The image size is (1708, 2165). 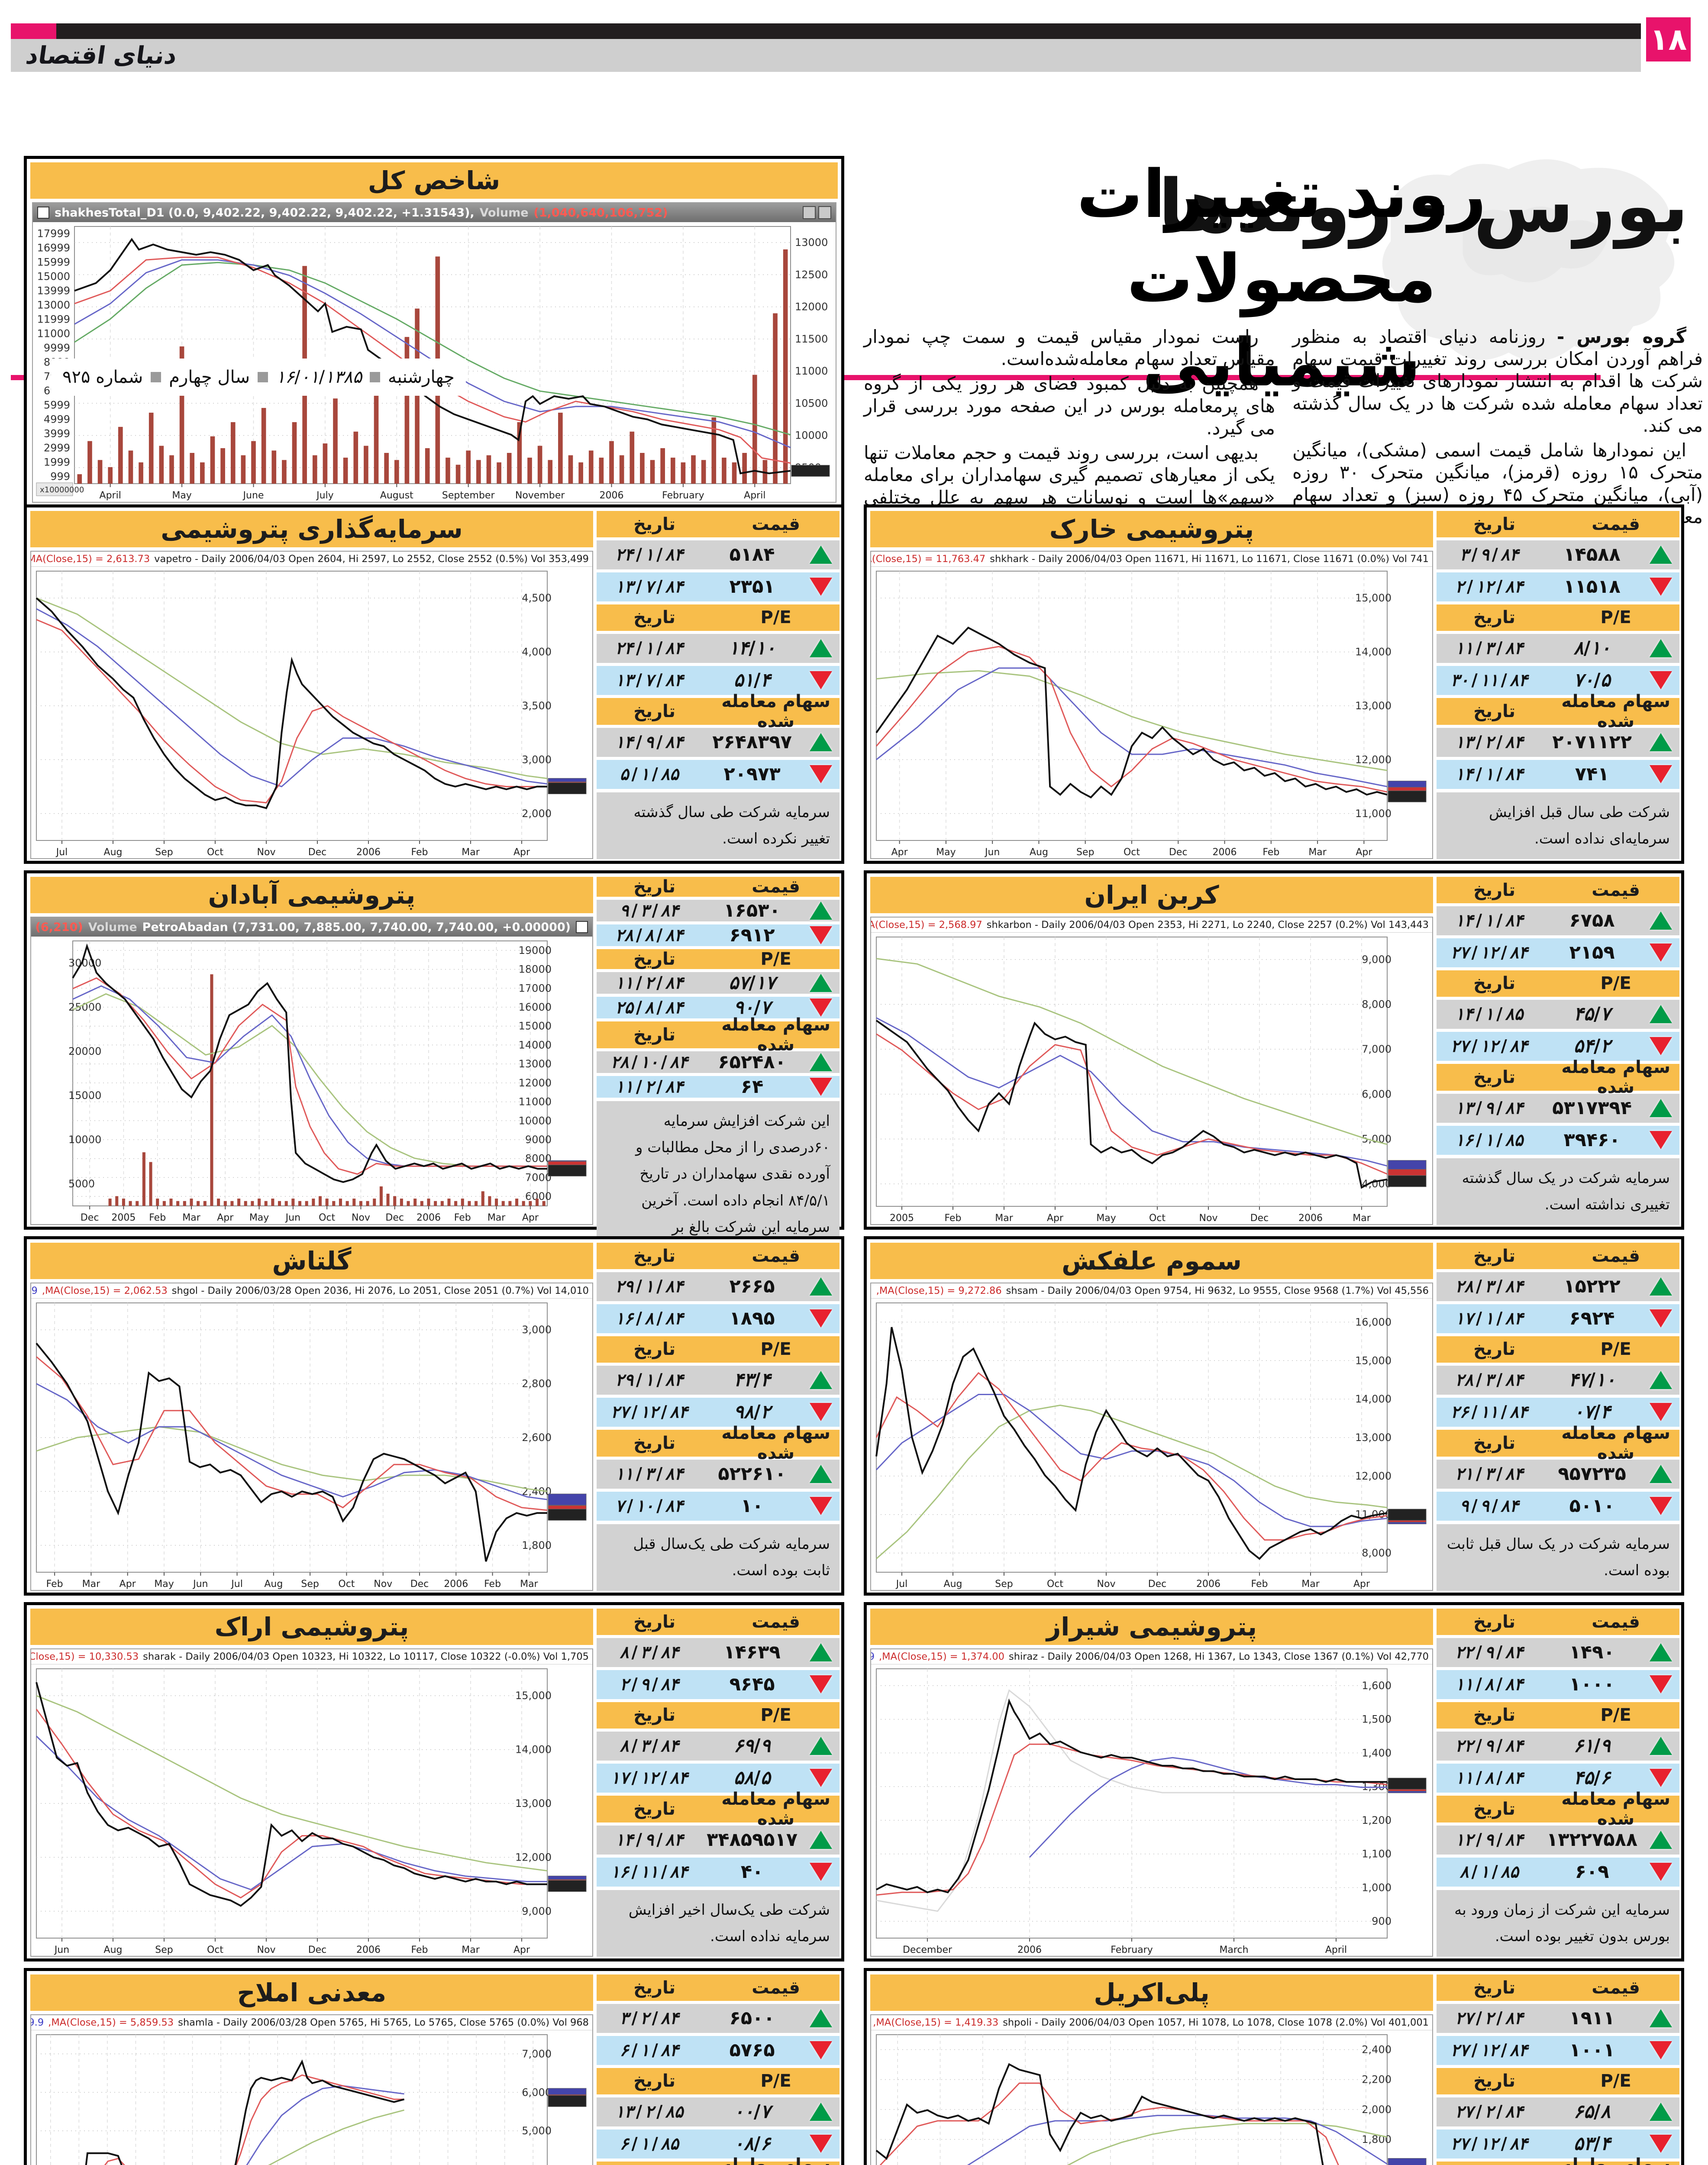 What do you see at coordinates (1592, 1506) in the screenshot?
I see `shares-low-value: ۵۰۱۰` at bounding box center [1592, 1506].